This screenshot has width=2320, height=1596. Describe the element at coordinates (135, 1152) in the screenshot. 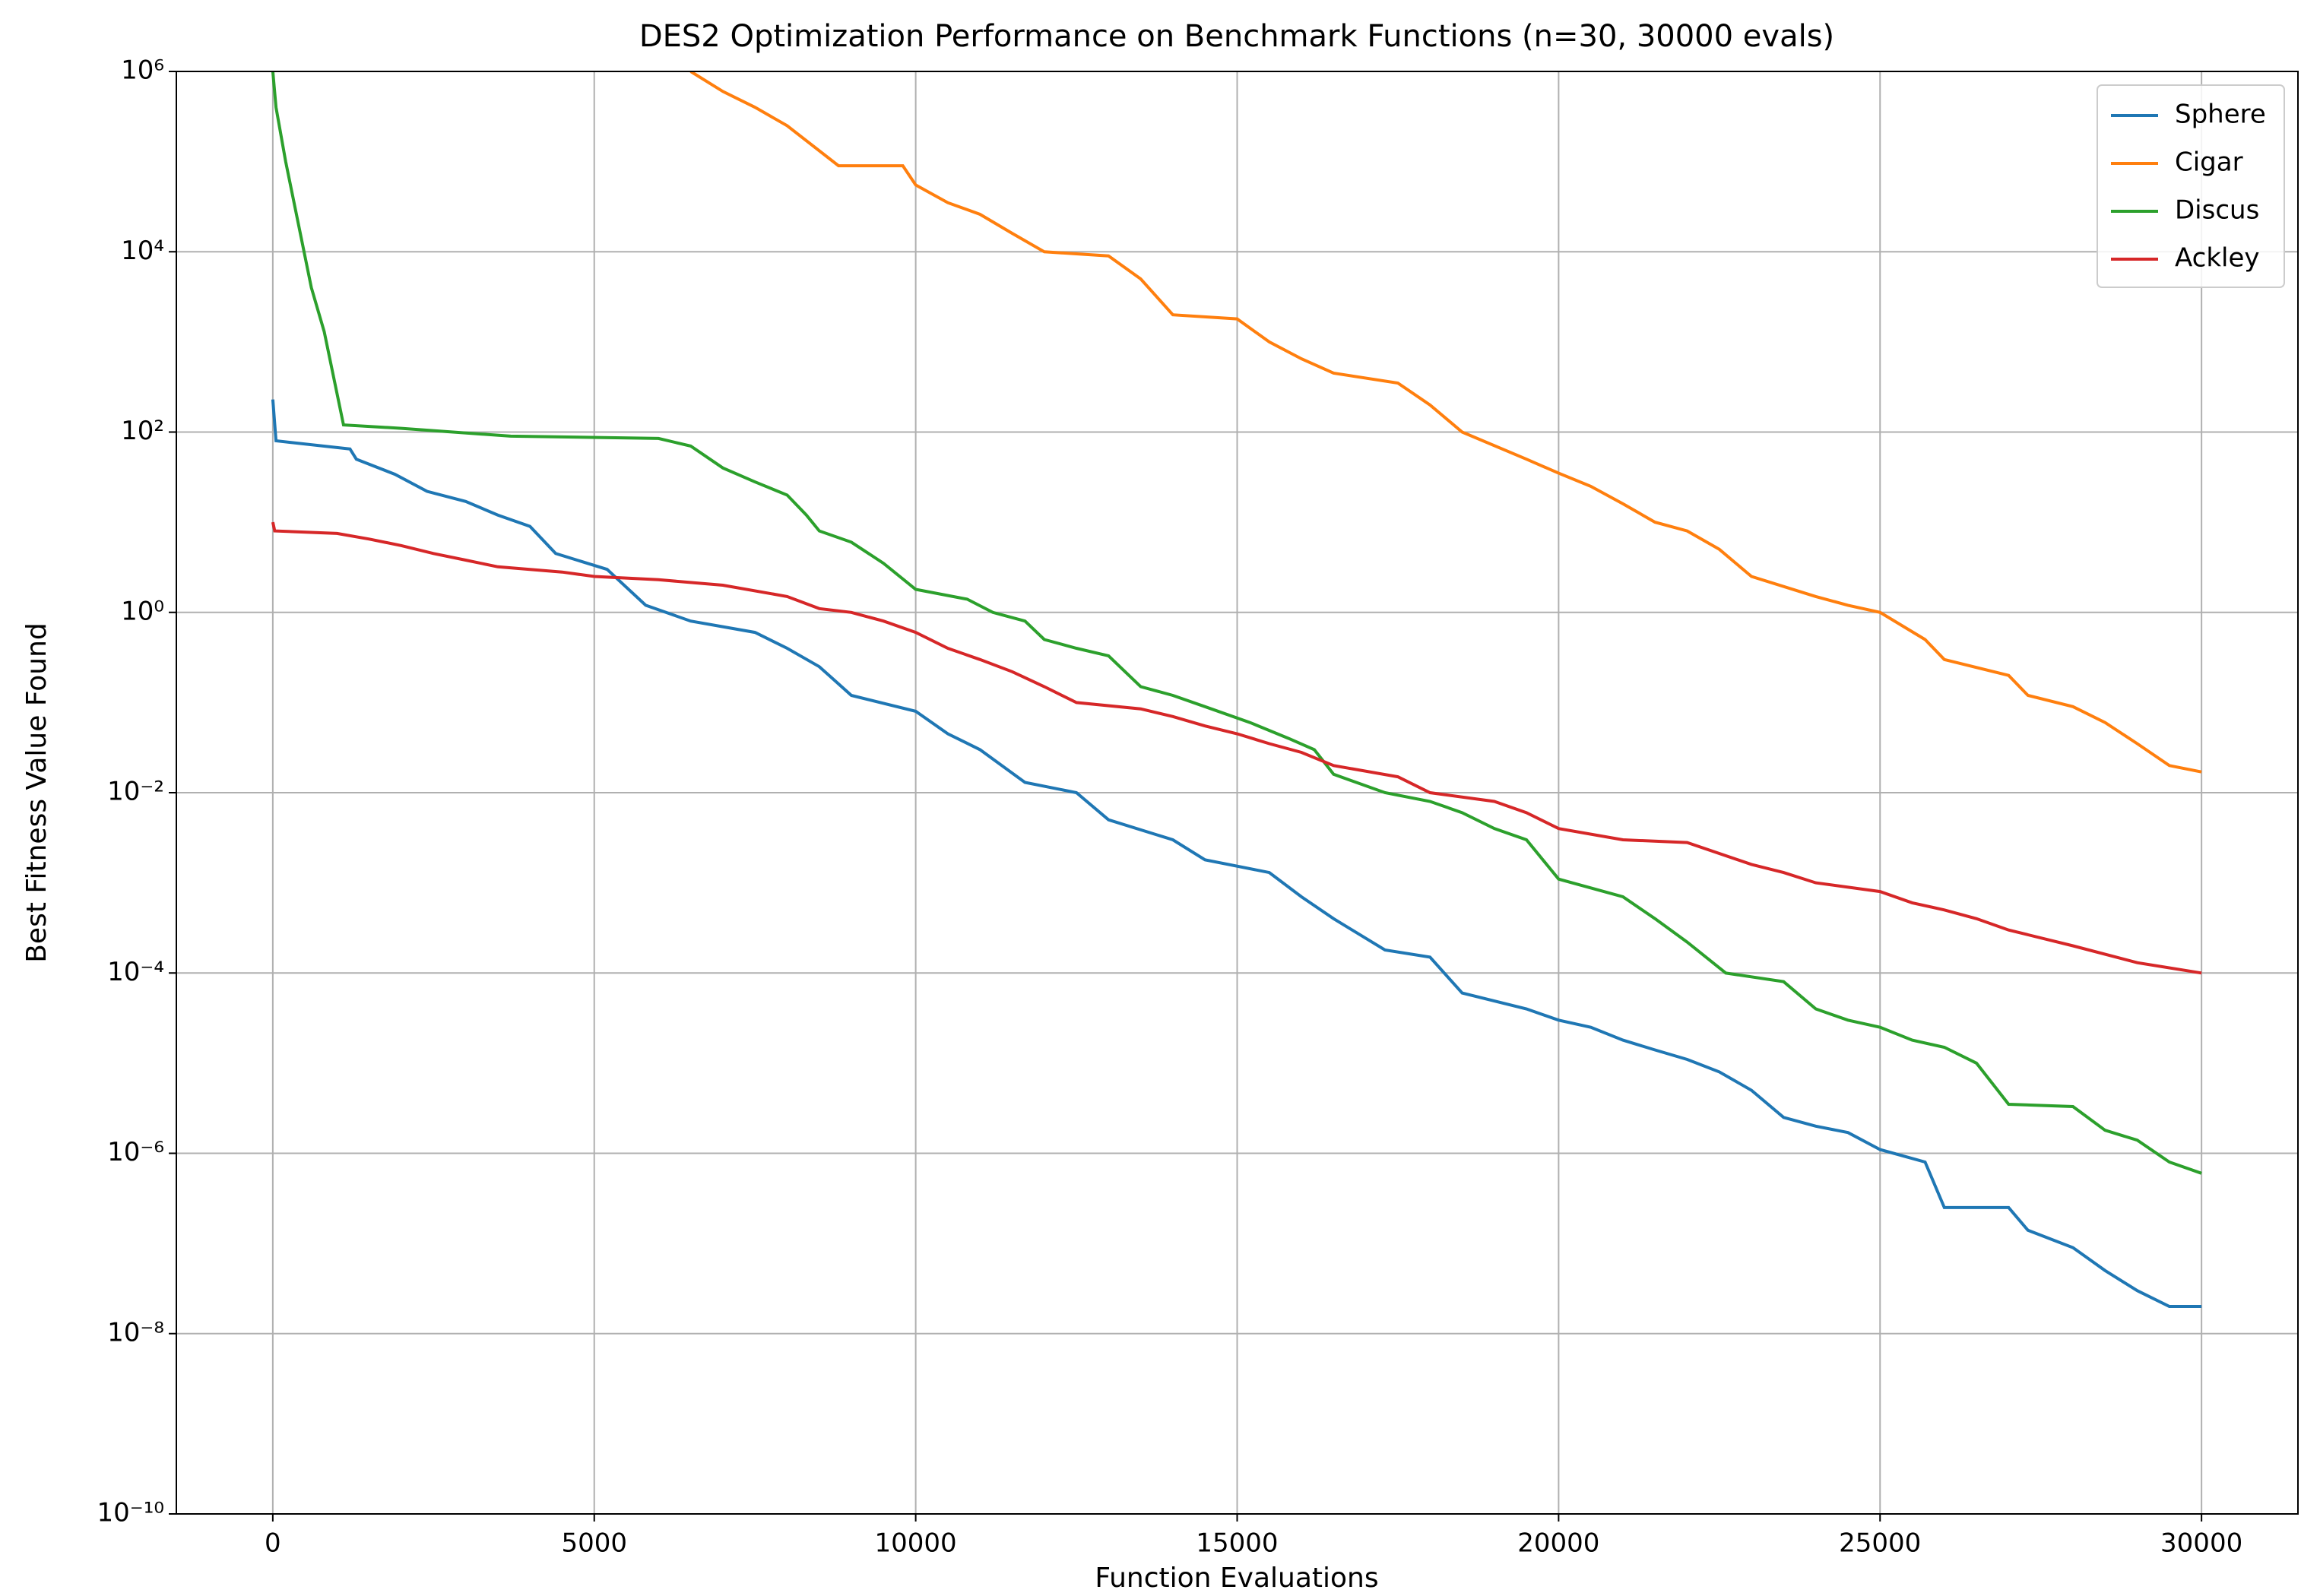

I see `y-tick-label: 10⁻⁶` at that location.